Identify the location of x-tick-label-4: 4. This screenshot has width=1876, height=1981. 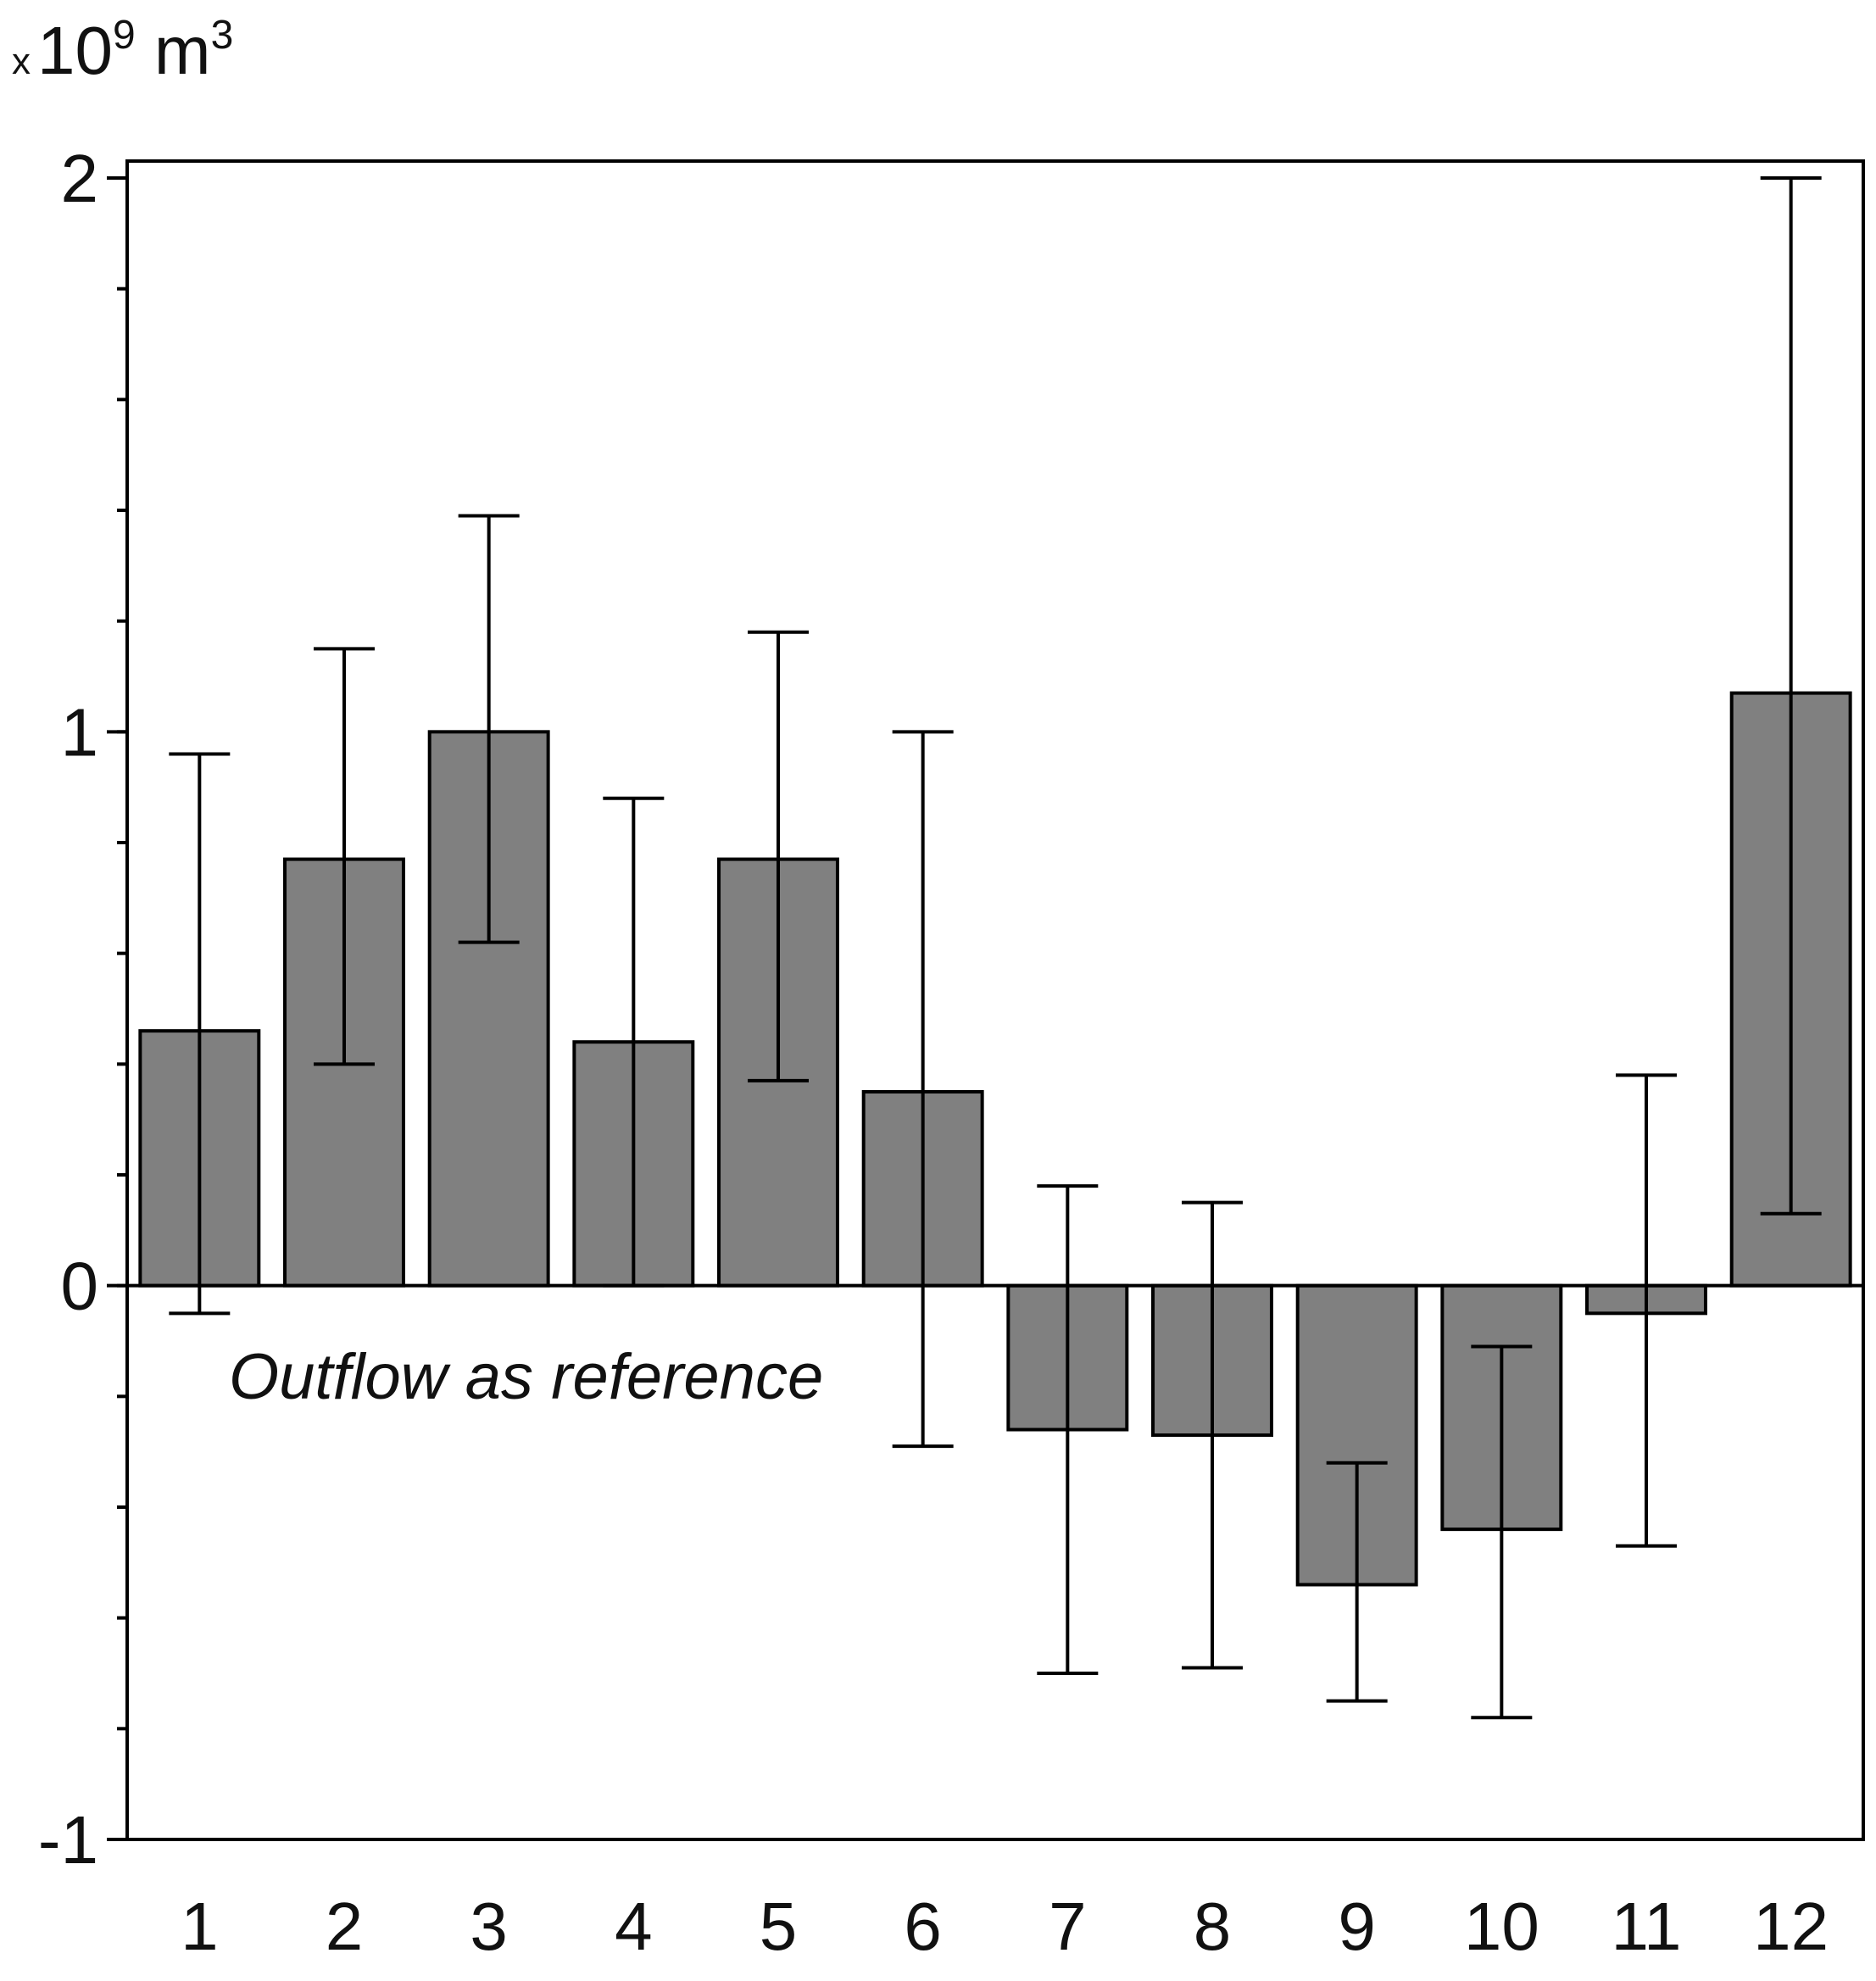
(634, 1926).